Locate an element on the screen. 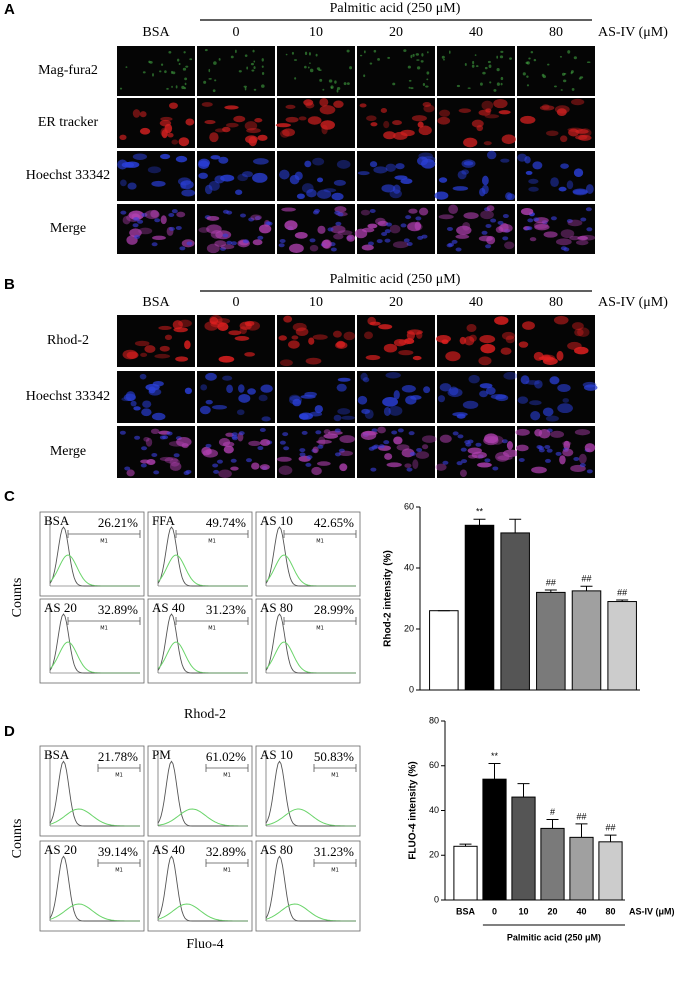  gate-percent: 21.78% is located at coordinates (118, 756).